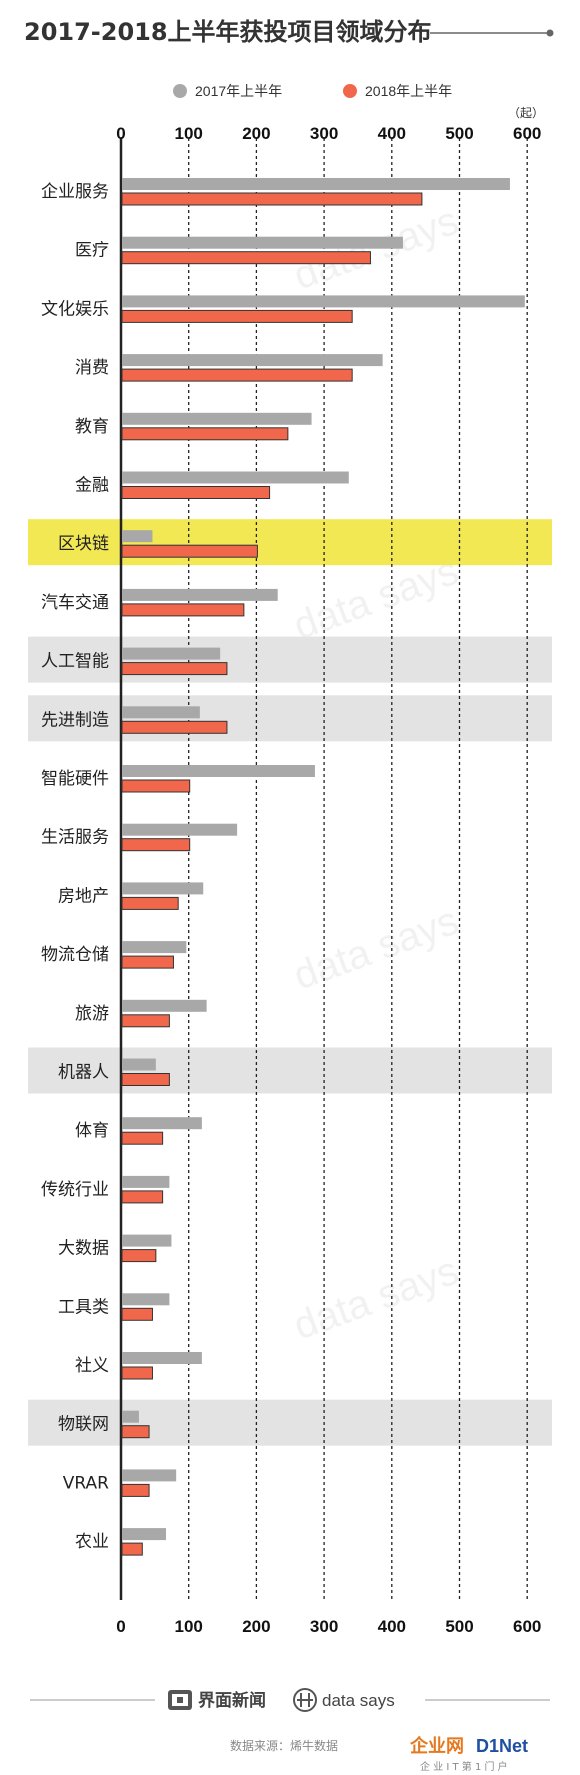  I want to click on category-label: 先进制造, so click(75, 720).